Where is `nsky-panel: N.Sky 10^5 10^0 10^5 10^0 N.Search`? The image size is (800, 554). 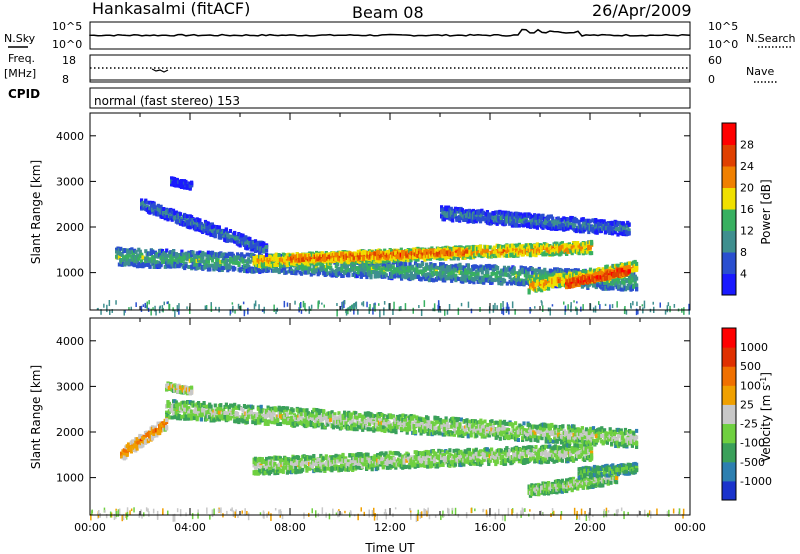
nsky-panel: N.Sky 10^5 10^0 10^5 10^0 N.Search is located at coordinates (400, 35).